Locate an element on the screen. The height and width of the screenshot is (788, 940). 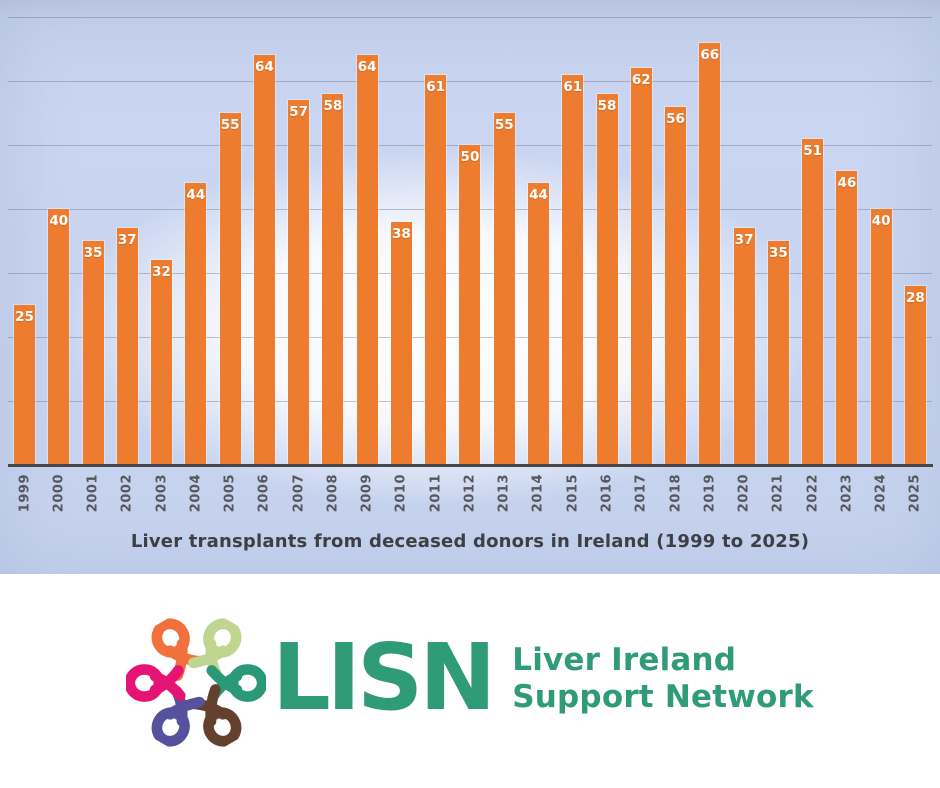
chart-column-2008: 58 2008 is located at coordinates (333, 287).